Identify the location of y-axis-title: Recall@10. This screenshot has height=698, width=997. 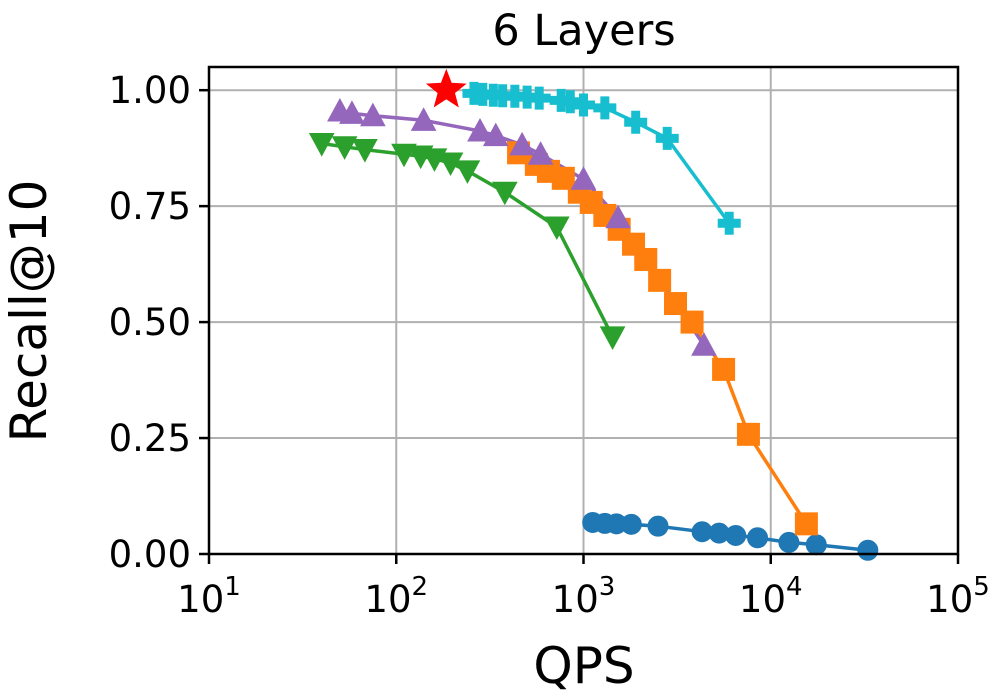
(29, 311).